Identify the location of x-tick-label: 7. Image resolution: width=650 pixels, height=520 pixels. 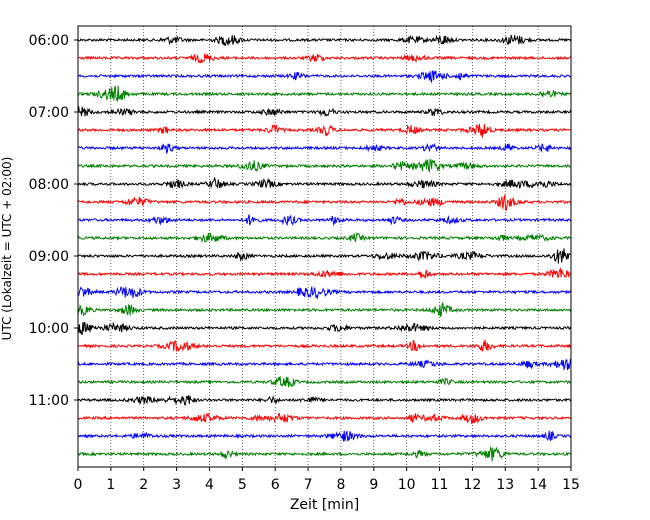
(308, 485).